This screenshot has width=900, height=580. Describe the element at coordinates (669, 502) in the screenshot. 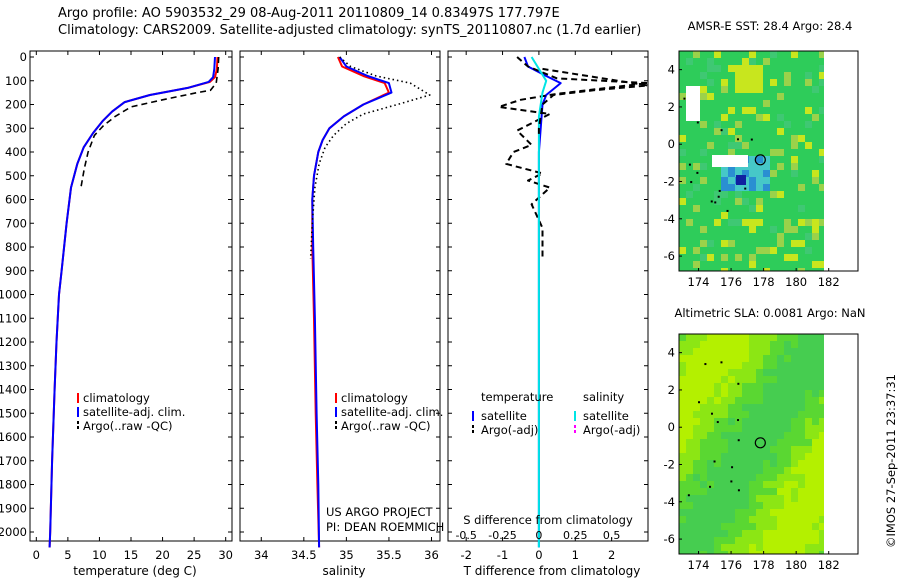

I see `map-y-tick-label: -4` at that location.